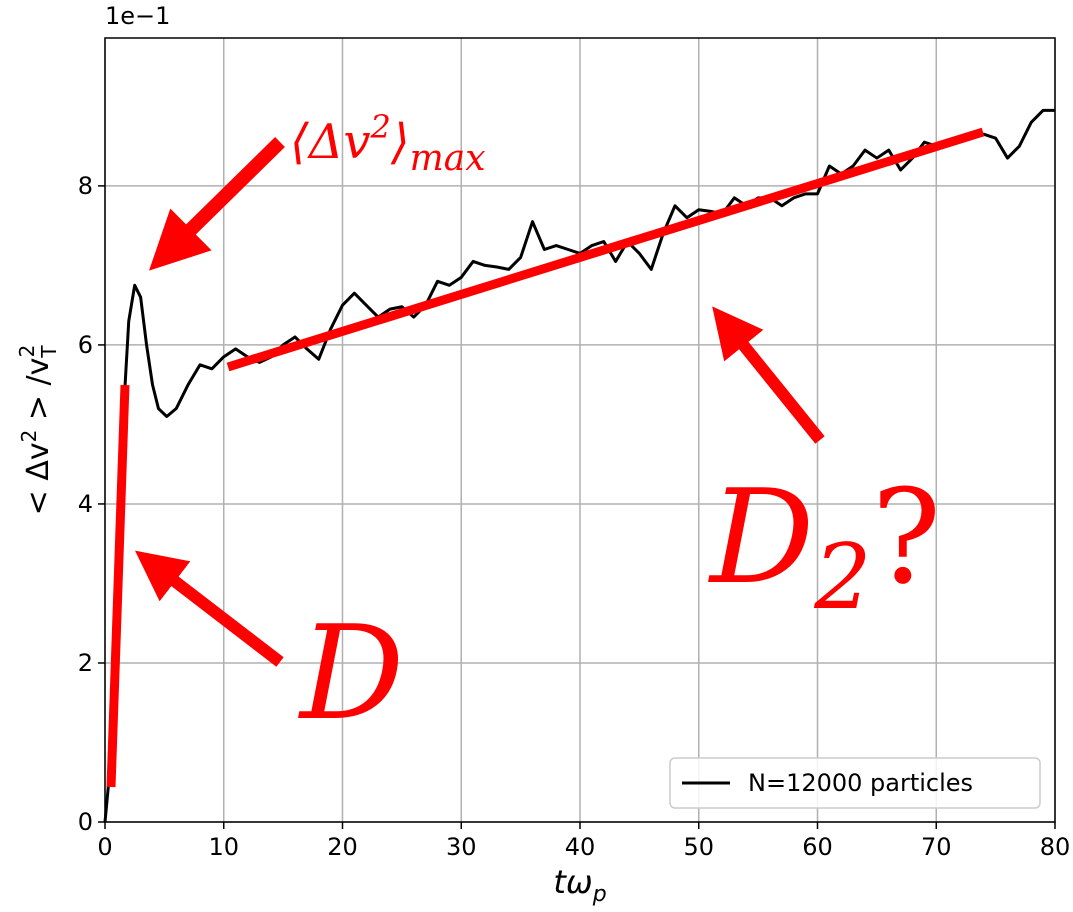 This screenshot has width=1073, height=912. What do you see at coordinates (351, 673) in the screenshot?
I see `d-annotation: D` at bounding box center [351, 673].